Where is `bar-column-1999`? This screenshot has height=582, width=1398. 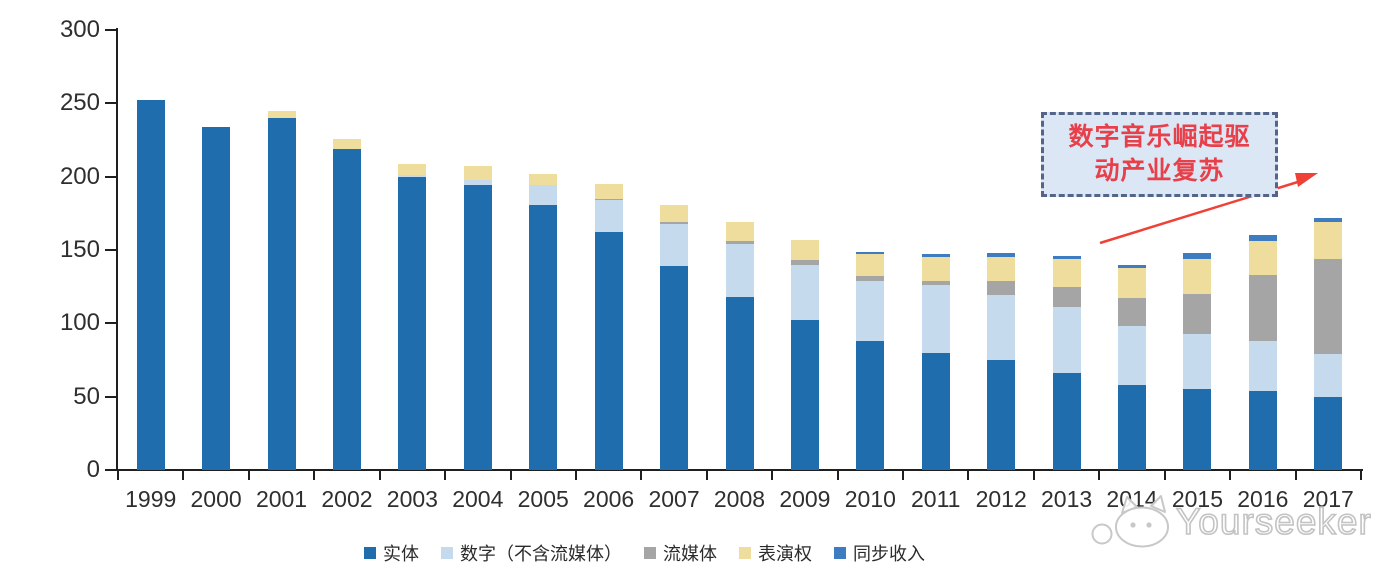
bar-column-1999 is located at coordinates (150, 285).